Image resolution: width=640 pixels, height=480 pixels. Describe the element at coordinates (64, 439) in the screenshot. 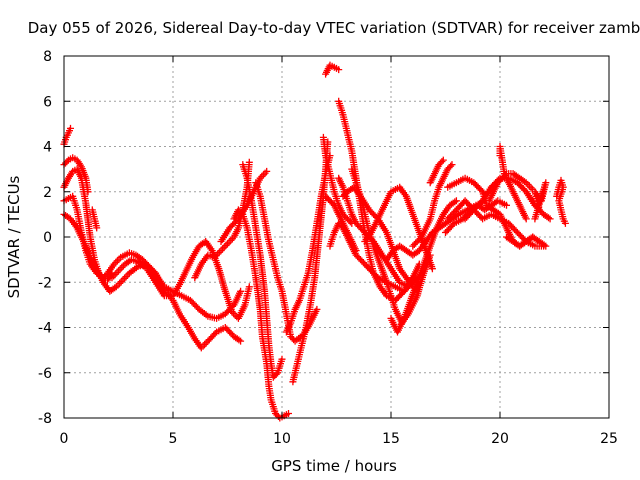

I see `x-tick-label: 0` at that location.